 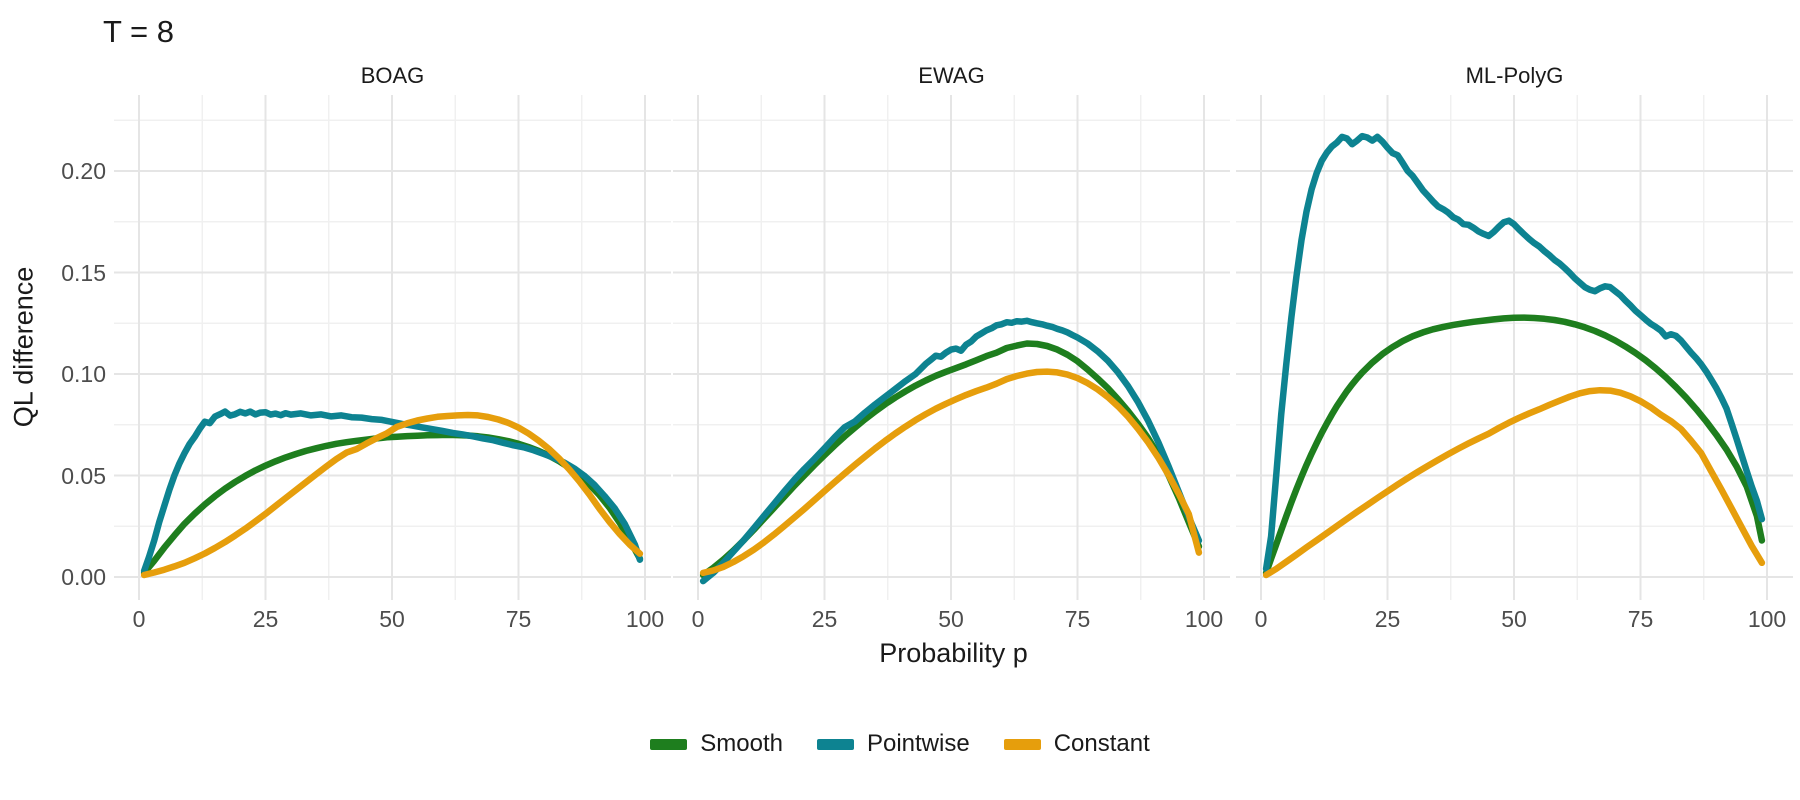 What do you see at coordinates (951, 75) in the screenshot?
I see `facet-strip-ewag: EWAG` at bounding box center [951, 75].